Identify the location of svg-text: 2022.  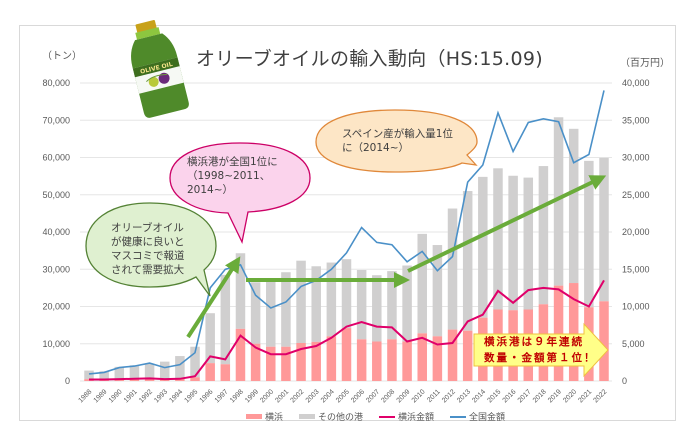
(600, 396).